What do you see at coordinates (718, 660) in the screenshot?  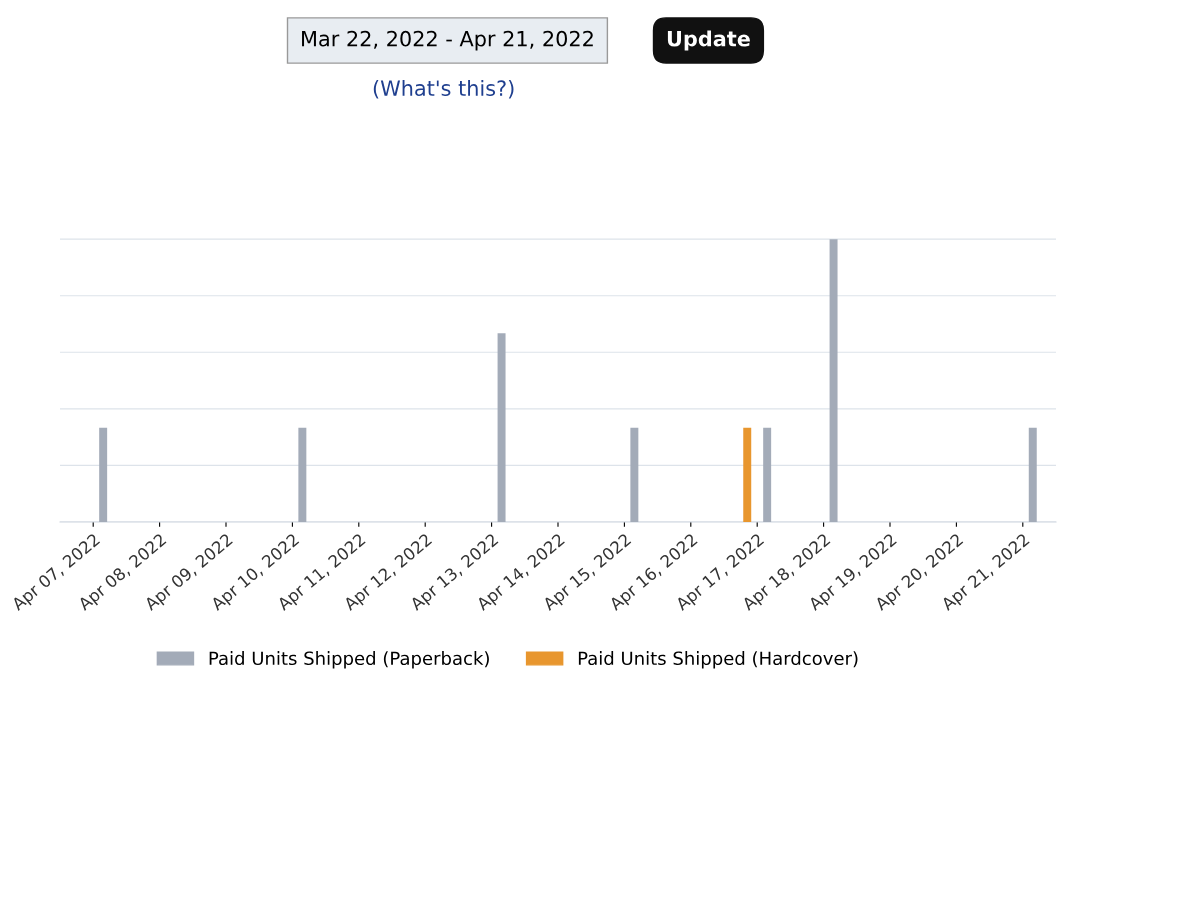 I see `legend-label: Paid Units Shipped (Hardcover)` at bounding box center [718, 660].